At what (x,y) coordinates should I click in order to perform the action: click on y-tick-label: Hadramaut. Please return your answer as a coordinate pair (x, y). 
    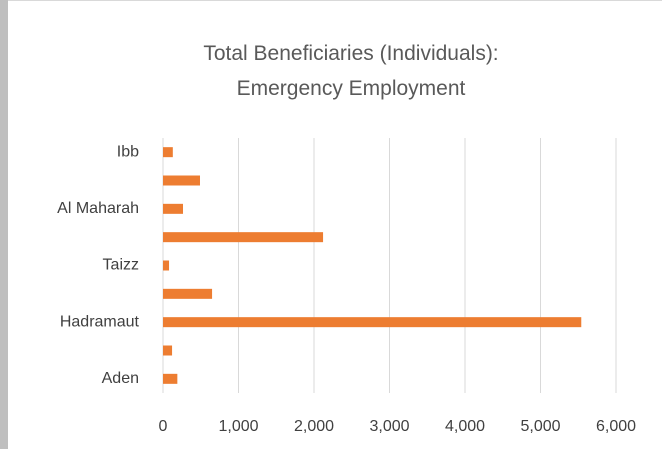
    Looking at the image, I should click on (100, 321).